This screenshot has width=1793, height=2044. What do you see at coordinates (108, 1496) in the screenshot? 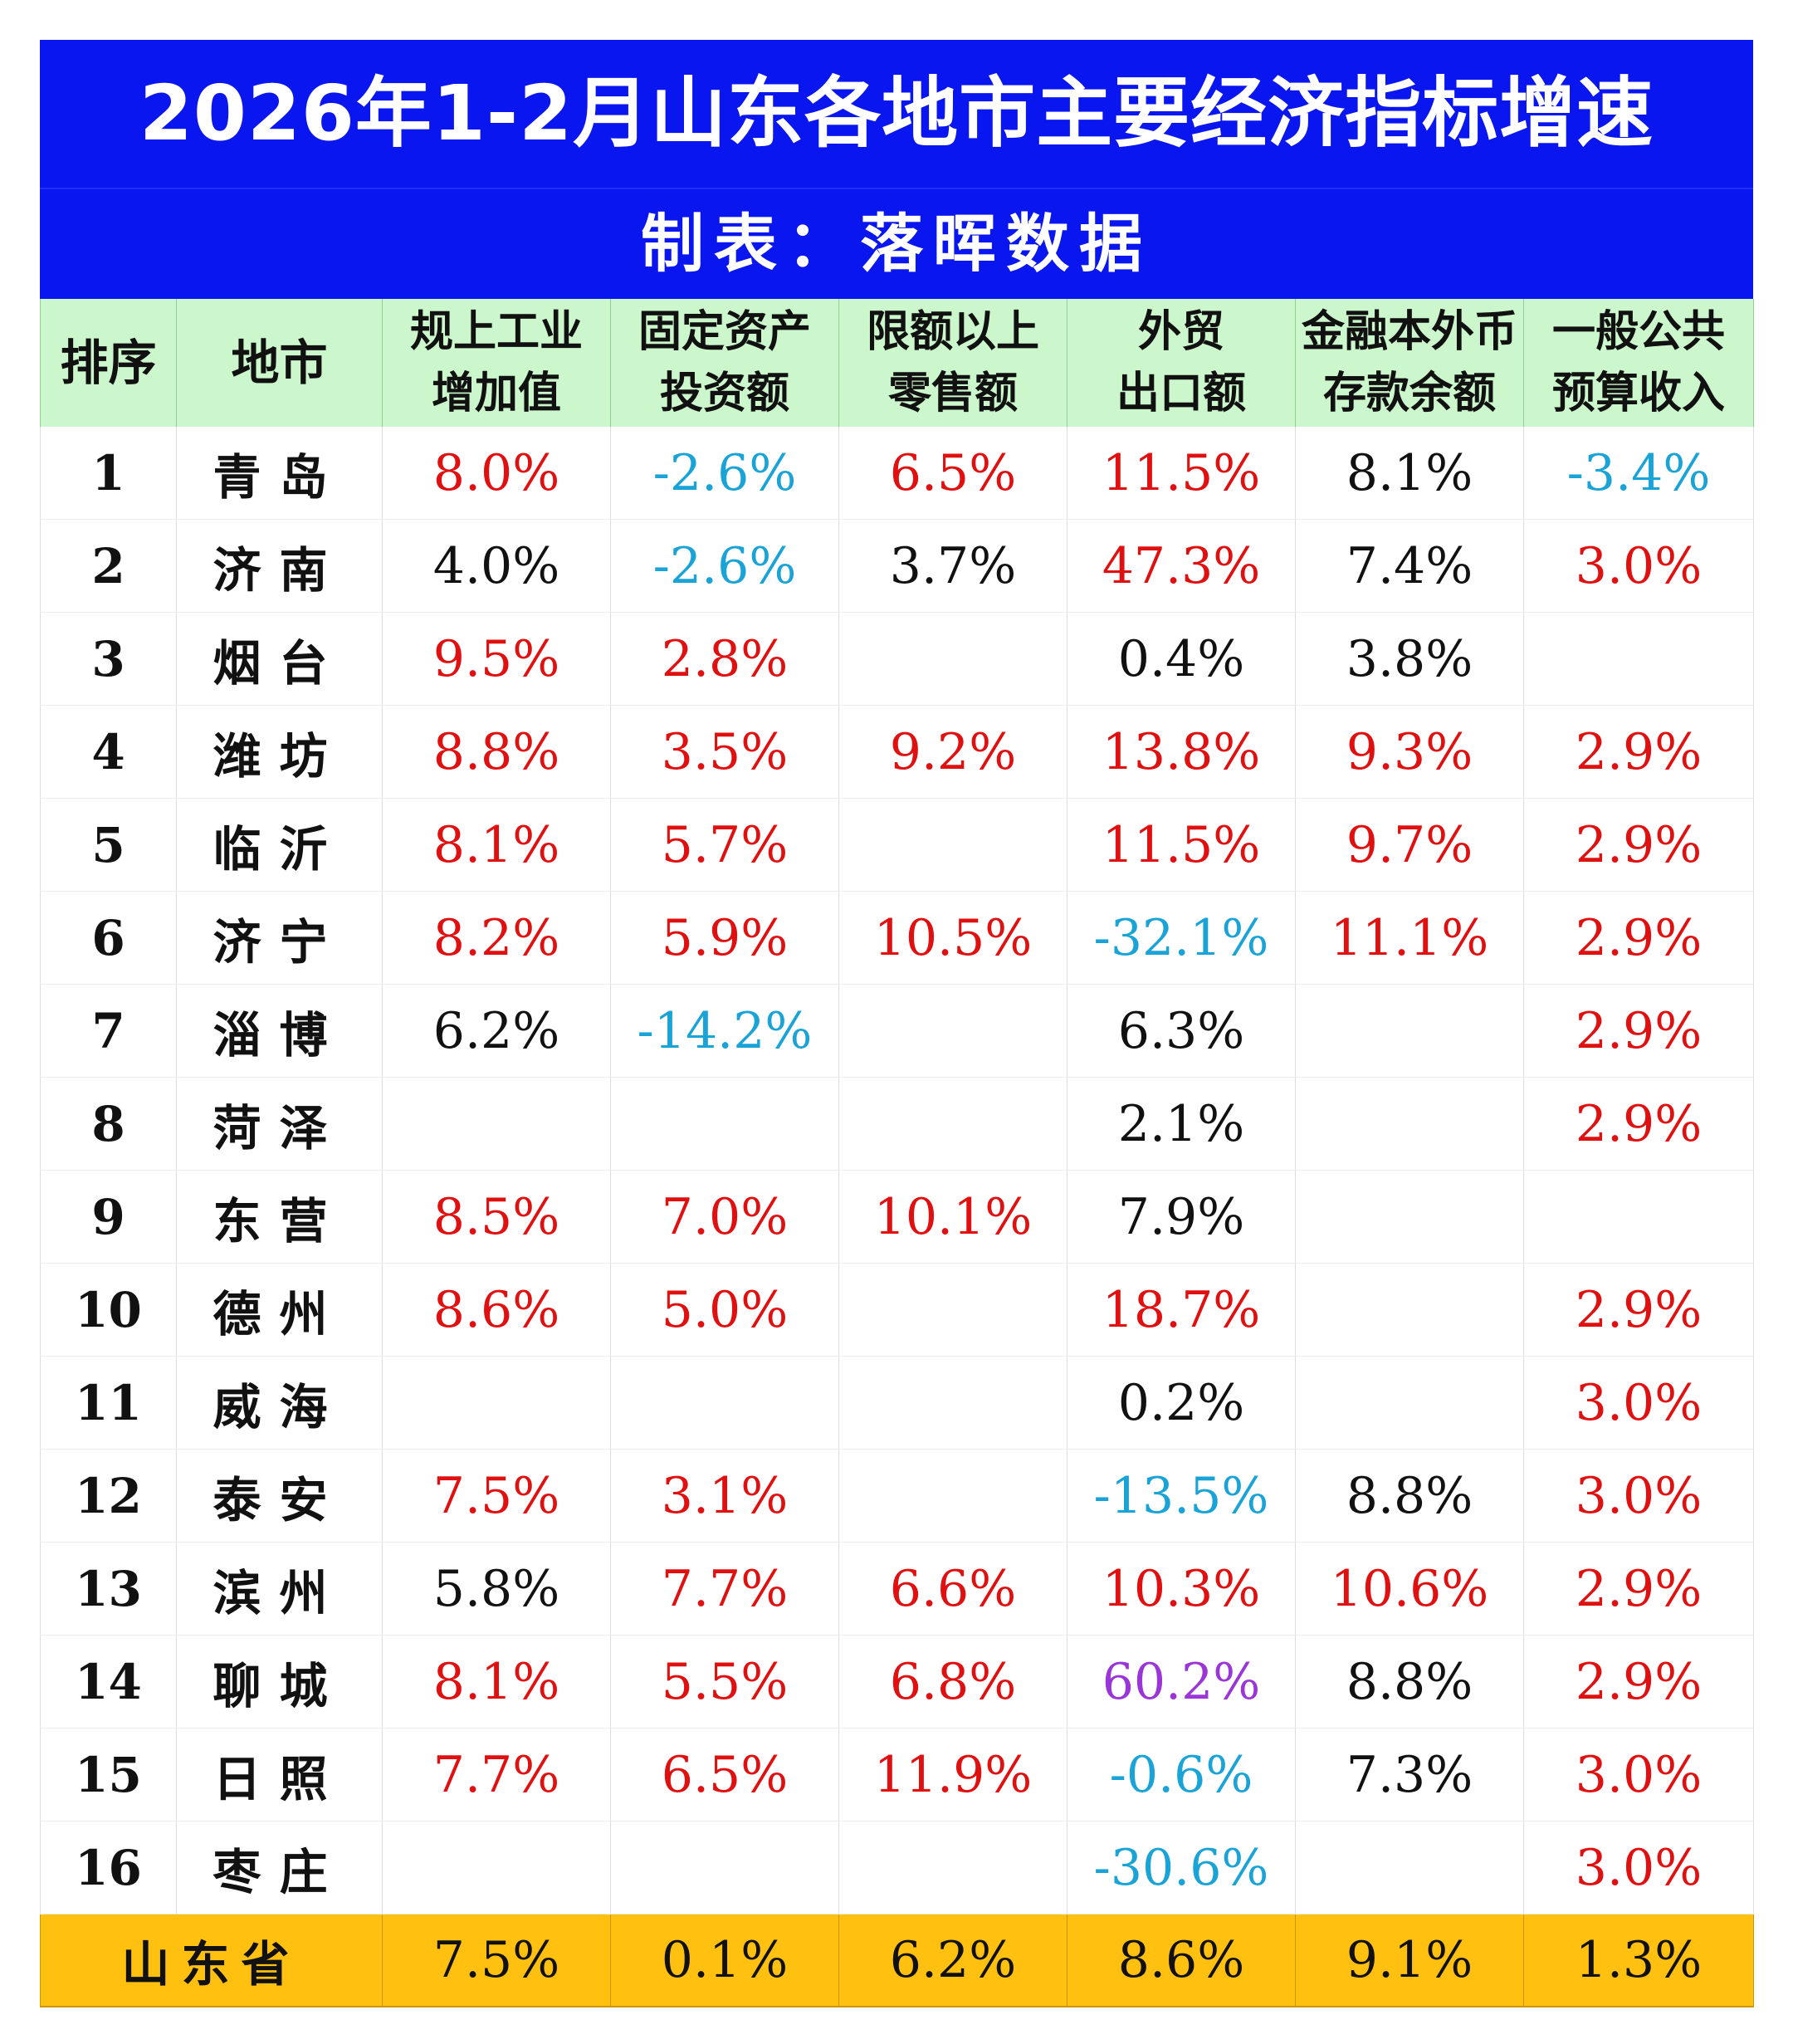
I see `rank-cell: 12` at bounding box center [108, 1496].